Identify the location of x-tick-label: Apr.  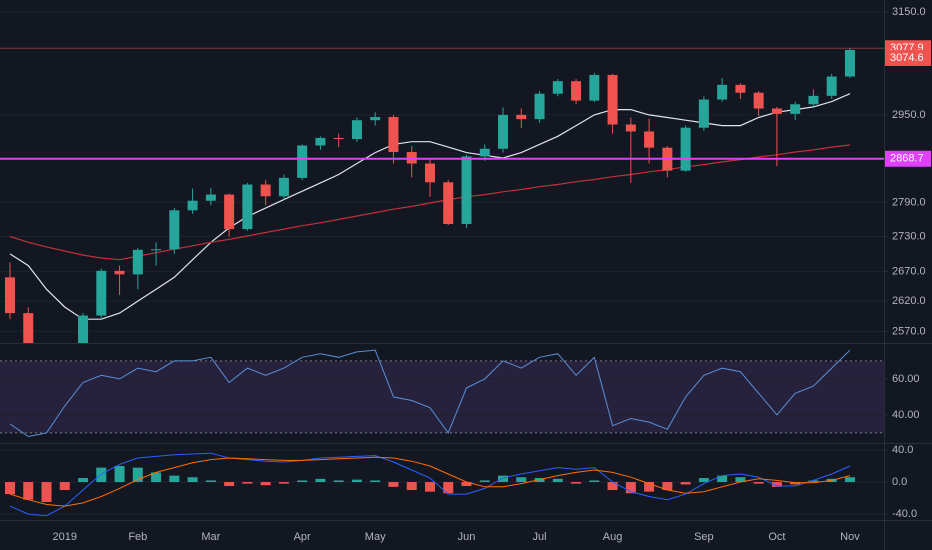
(302, 537).